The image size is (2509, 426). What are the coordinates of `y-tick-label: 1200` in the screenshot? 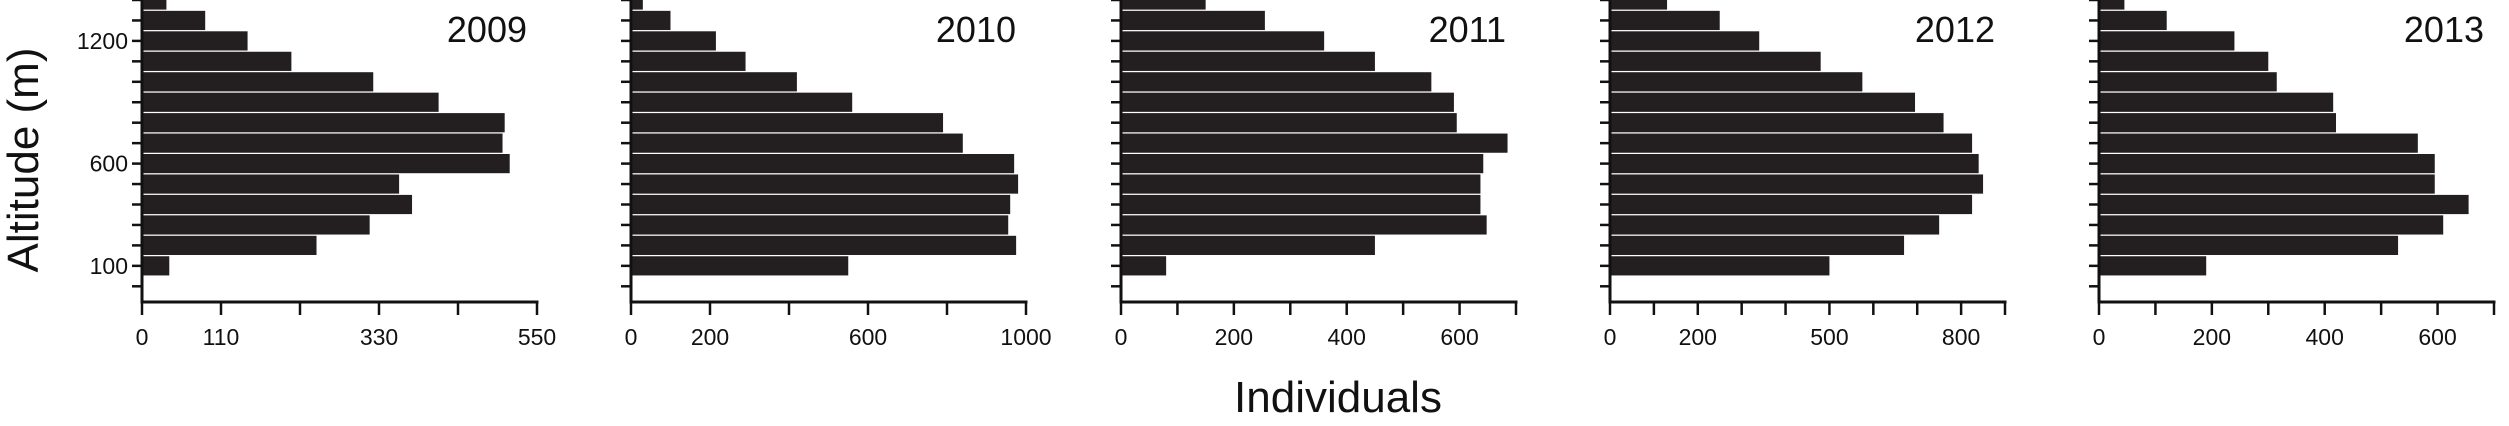 It's located at (102, 41).